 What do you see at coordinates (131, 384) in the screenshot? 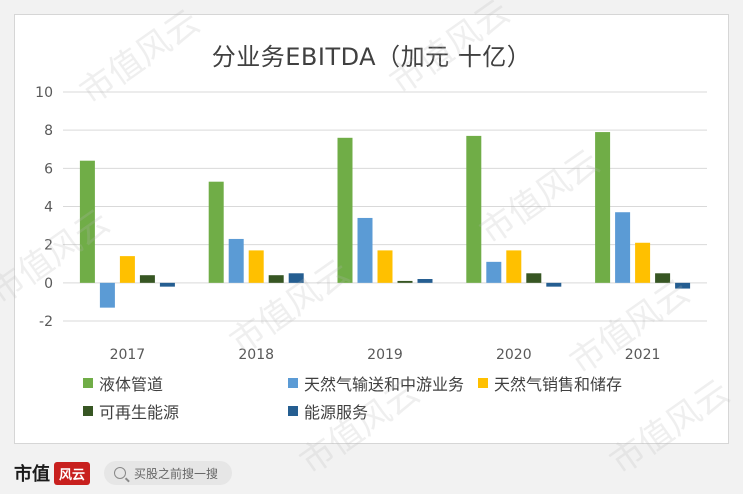
I see `legend-label: 液体管道` at bounding box center [131, 384].